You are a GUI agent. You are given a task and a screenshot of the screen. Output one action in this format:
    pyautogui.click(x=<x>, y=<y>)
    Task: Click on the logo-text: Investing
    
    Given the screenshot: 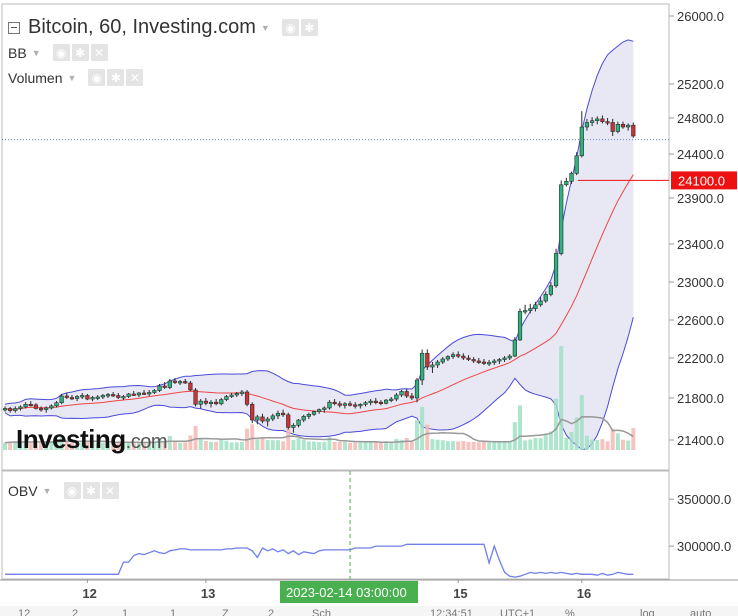 What is the action you would take?
    pyautogui.click(x=71, y=439)
    